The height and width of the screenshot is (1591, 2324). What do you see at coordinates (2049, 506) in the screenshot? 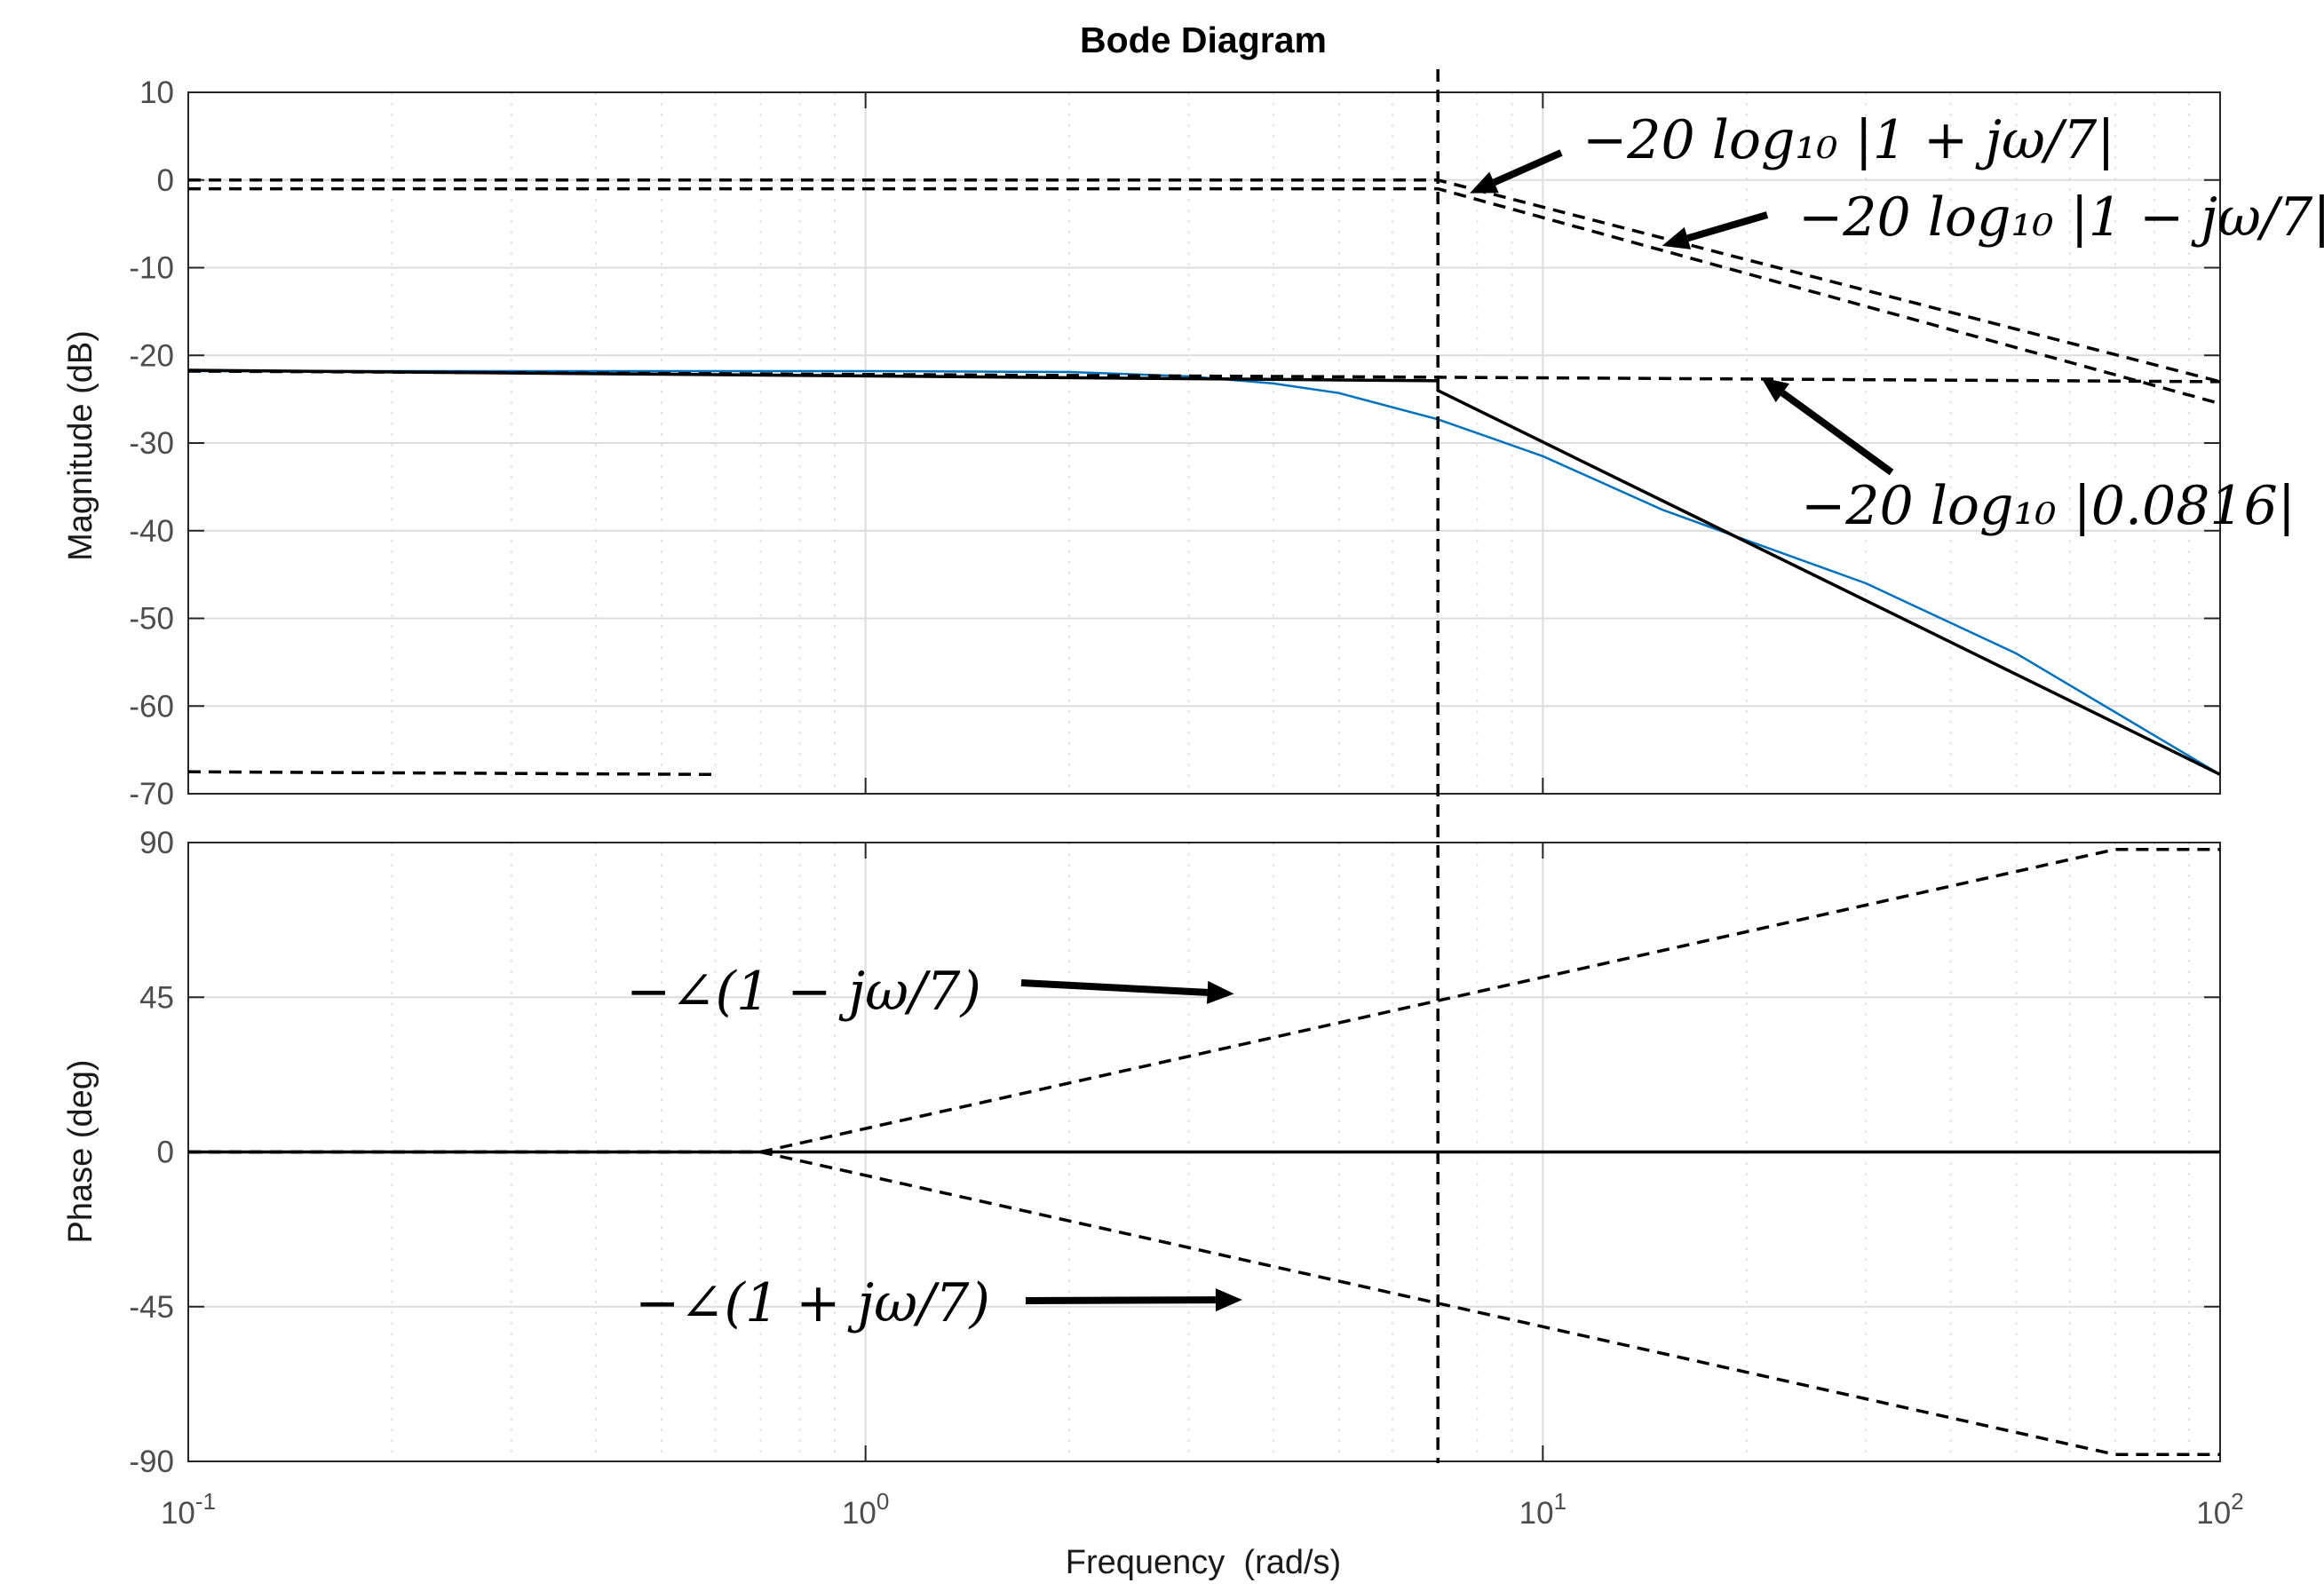
I see `annotation-gain-magnitude-label: −20 log₁₀ |0.0816|` at bounding box center [2049, 506].